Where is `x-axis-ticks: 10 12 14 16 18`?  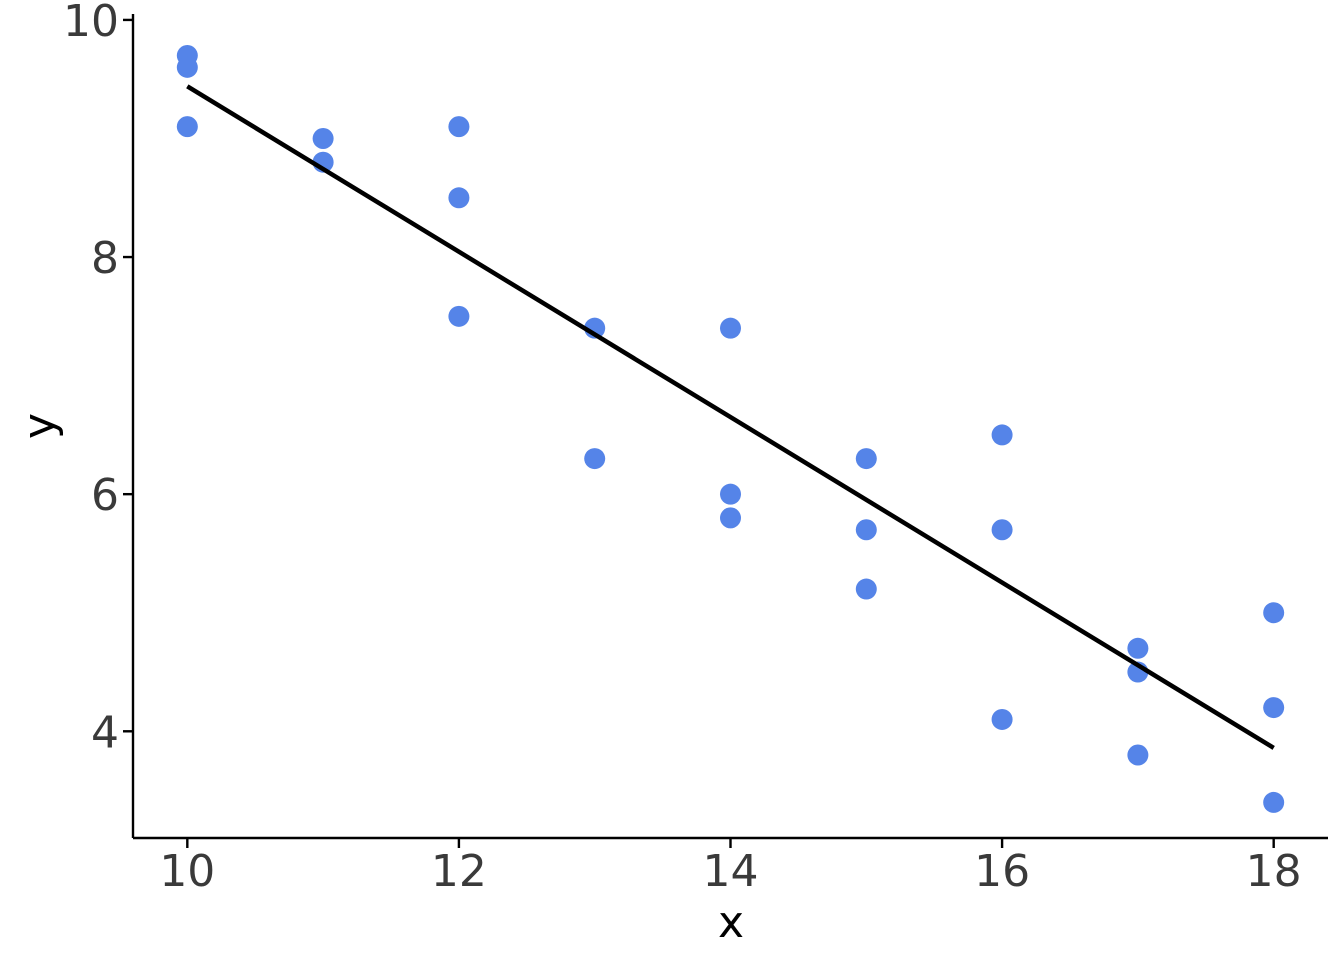
x-axis-ticks: 10 12 14 16 18 is located at coordinates (730, 867).